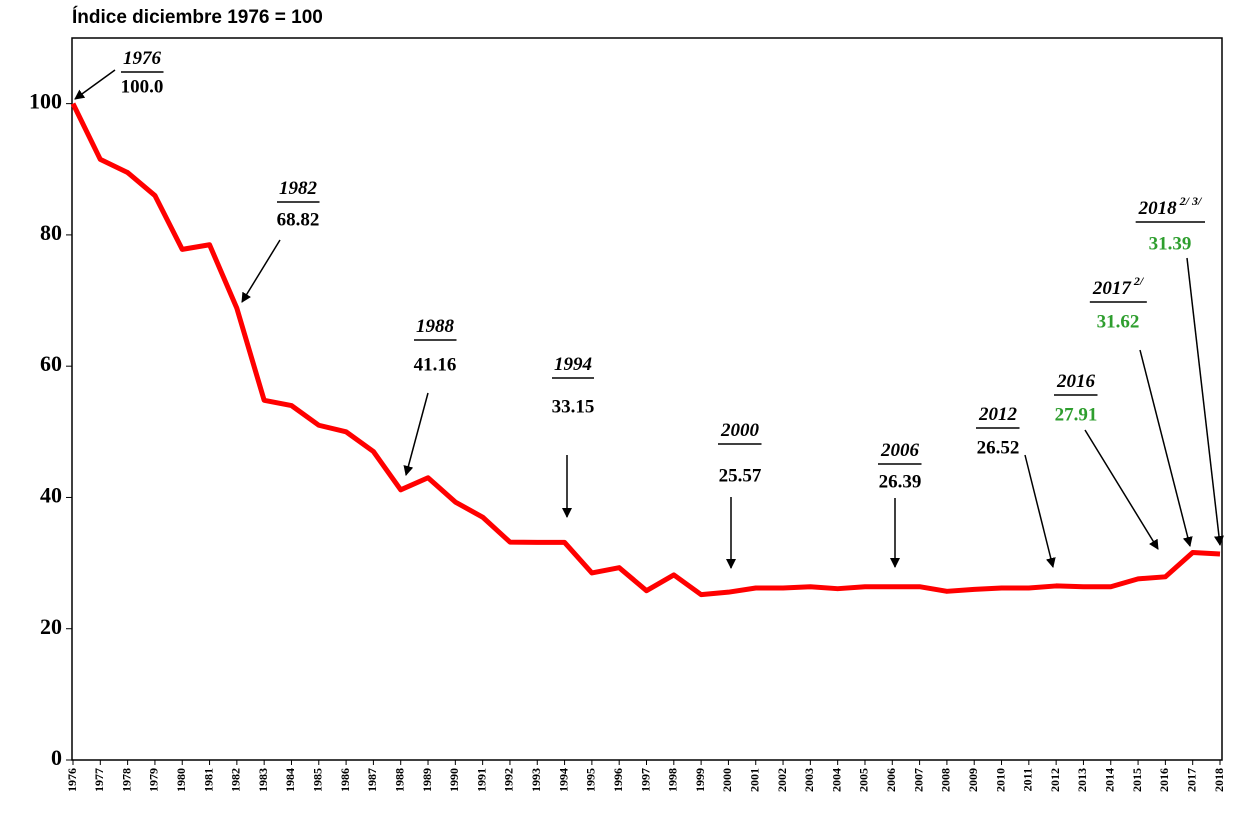  What do you see at coordinates (864, 780) in the screenshot?
I see `x-tick-label: 2005` at bounding box center [864, 780].